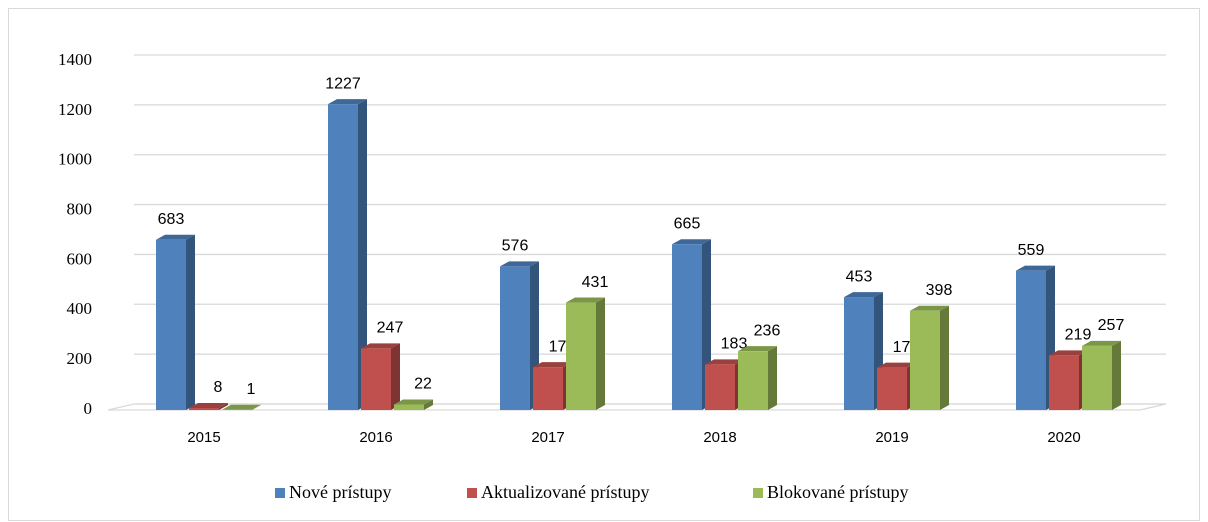 Image resolution: width=1208 pixels, height=522 pixels. Describe the element at coordinates (565, 492) in the screenshot. I see `legend-label: Aktualizované prístupy` at that location.